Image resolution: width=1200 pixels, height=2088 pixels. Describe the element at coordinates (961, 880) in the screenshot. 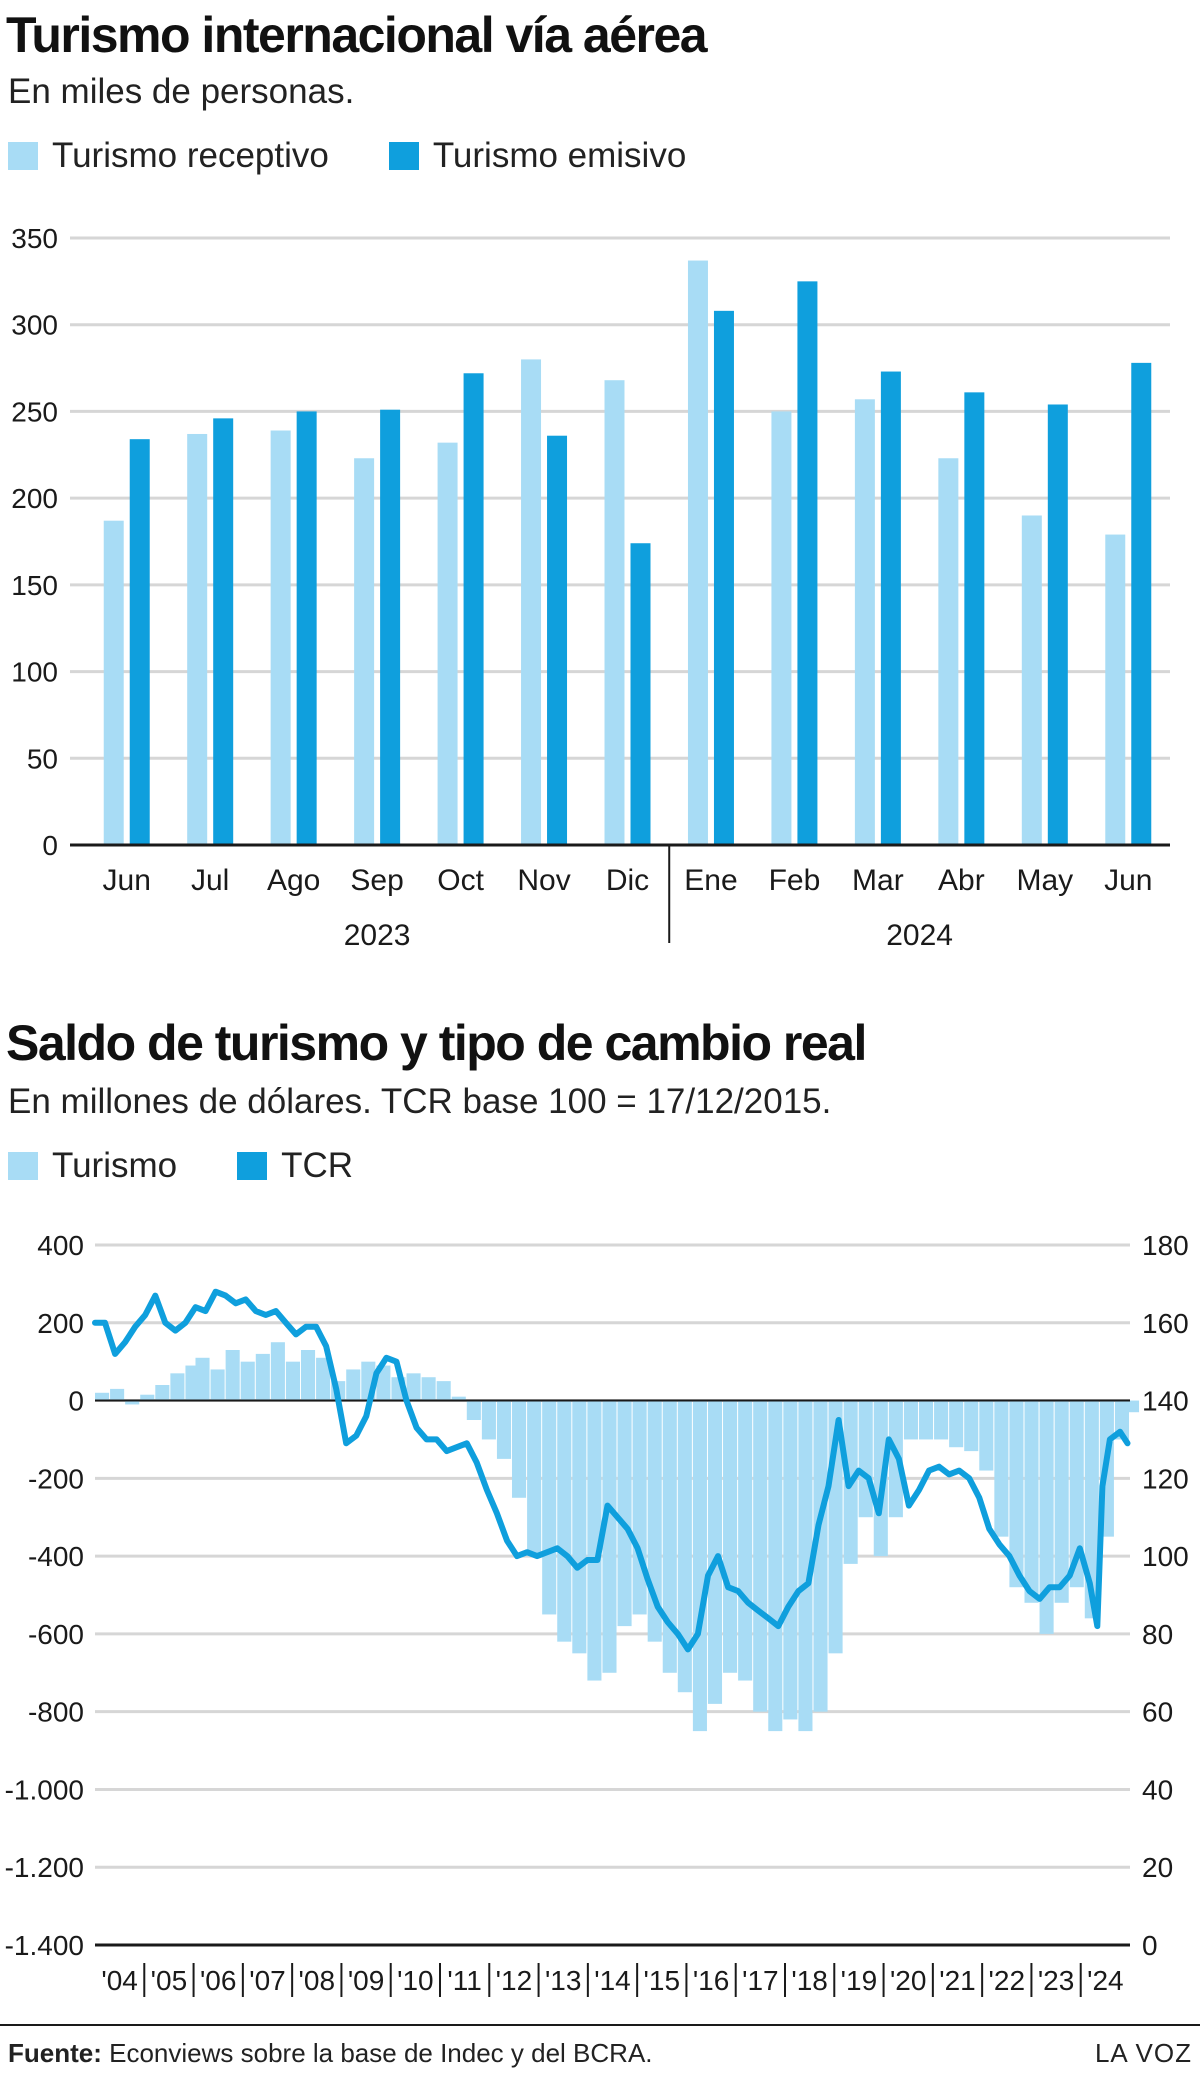

I see `x-tick-label: Abr` at that location.